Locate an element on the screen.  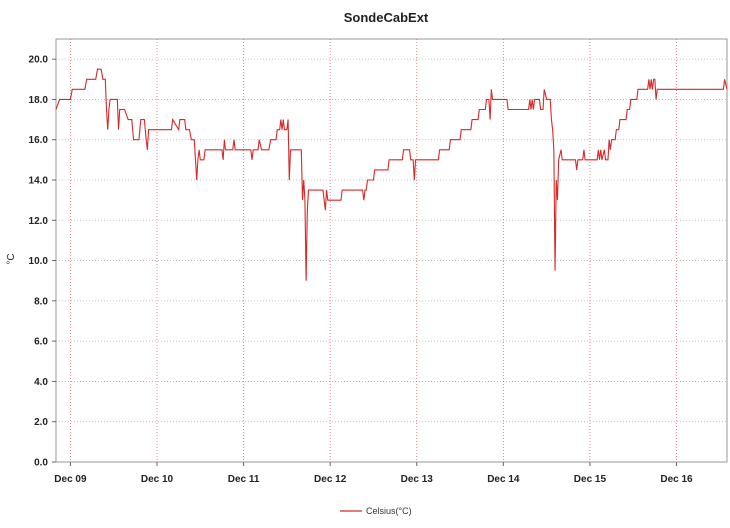
x-tick-label: Dec 13 is located at coordinates (417, 479).